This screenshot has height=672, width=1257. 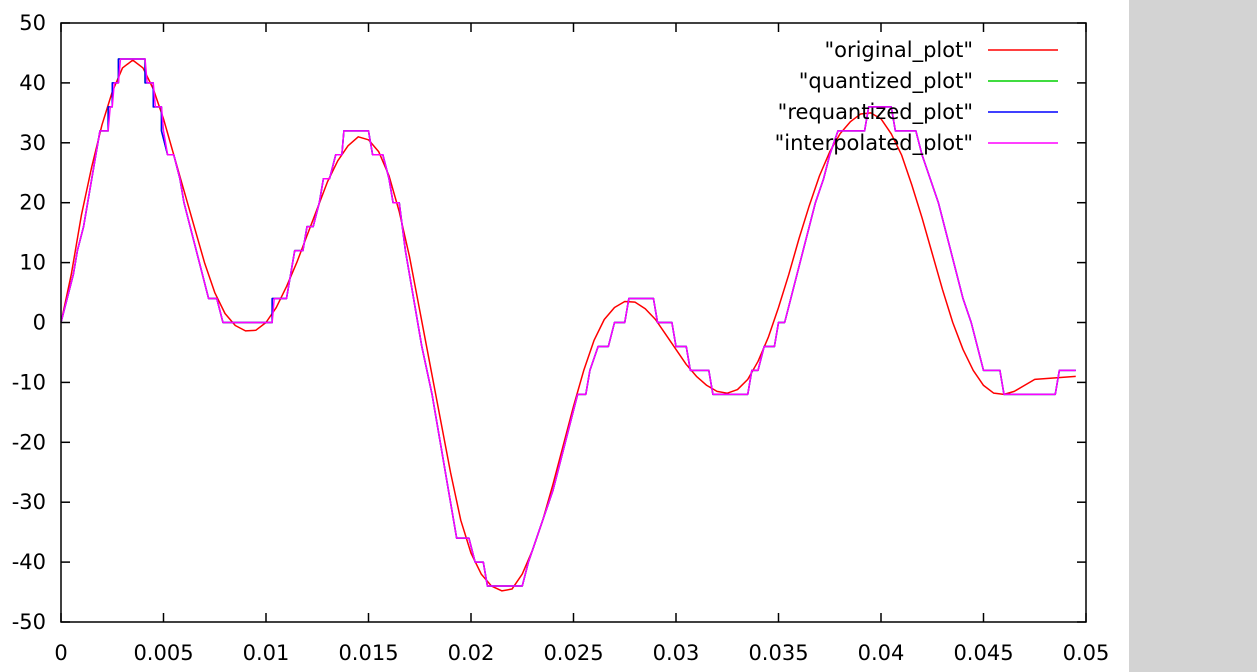 What do you see at coordinates (1193, 336) in the screenshot?
I see `side-panel` at bounding box center [1193, 336].